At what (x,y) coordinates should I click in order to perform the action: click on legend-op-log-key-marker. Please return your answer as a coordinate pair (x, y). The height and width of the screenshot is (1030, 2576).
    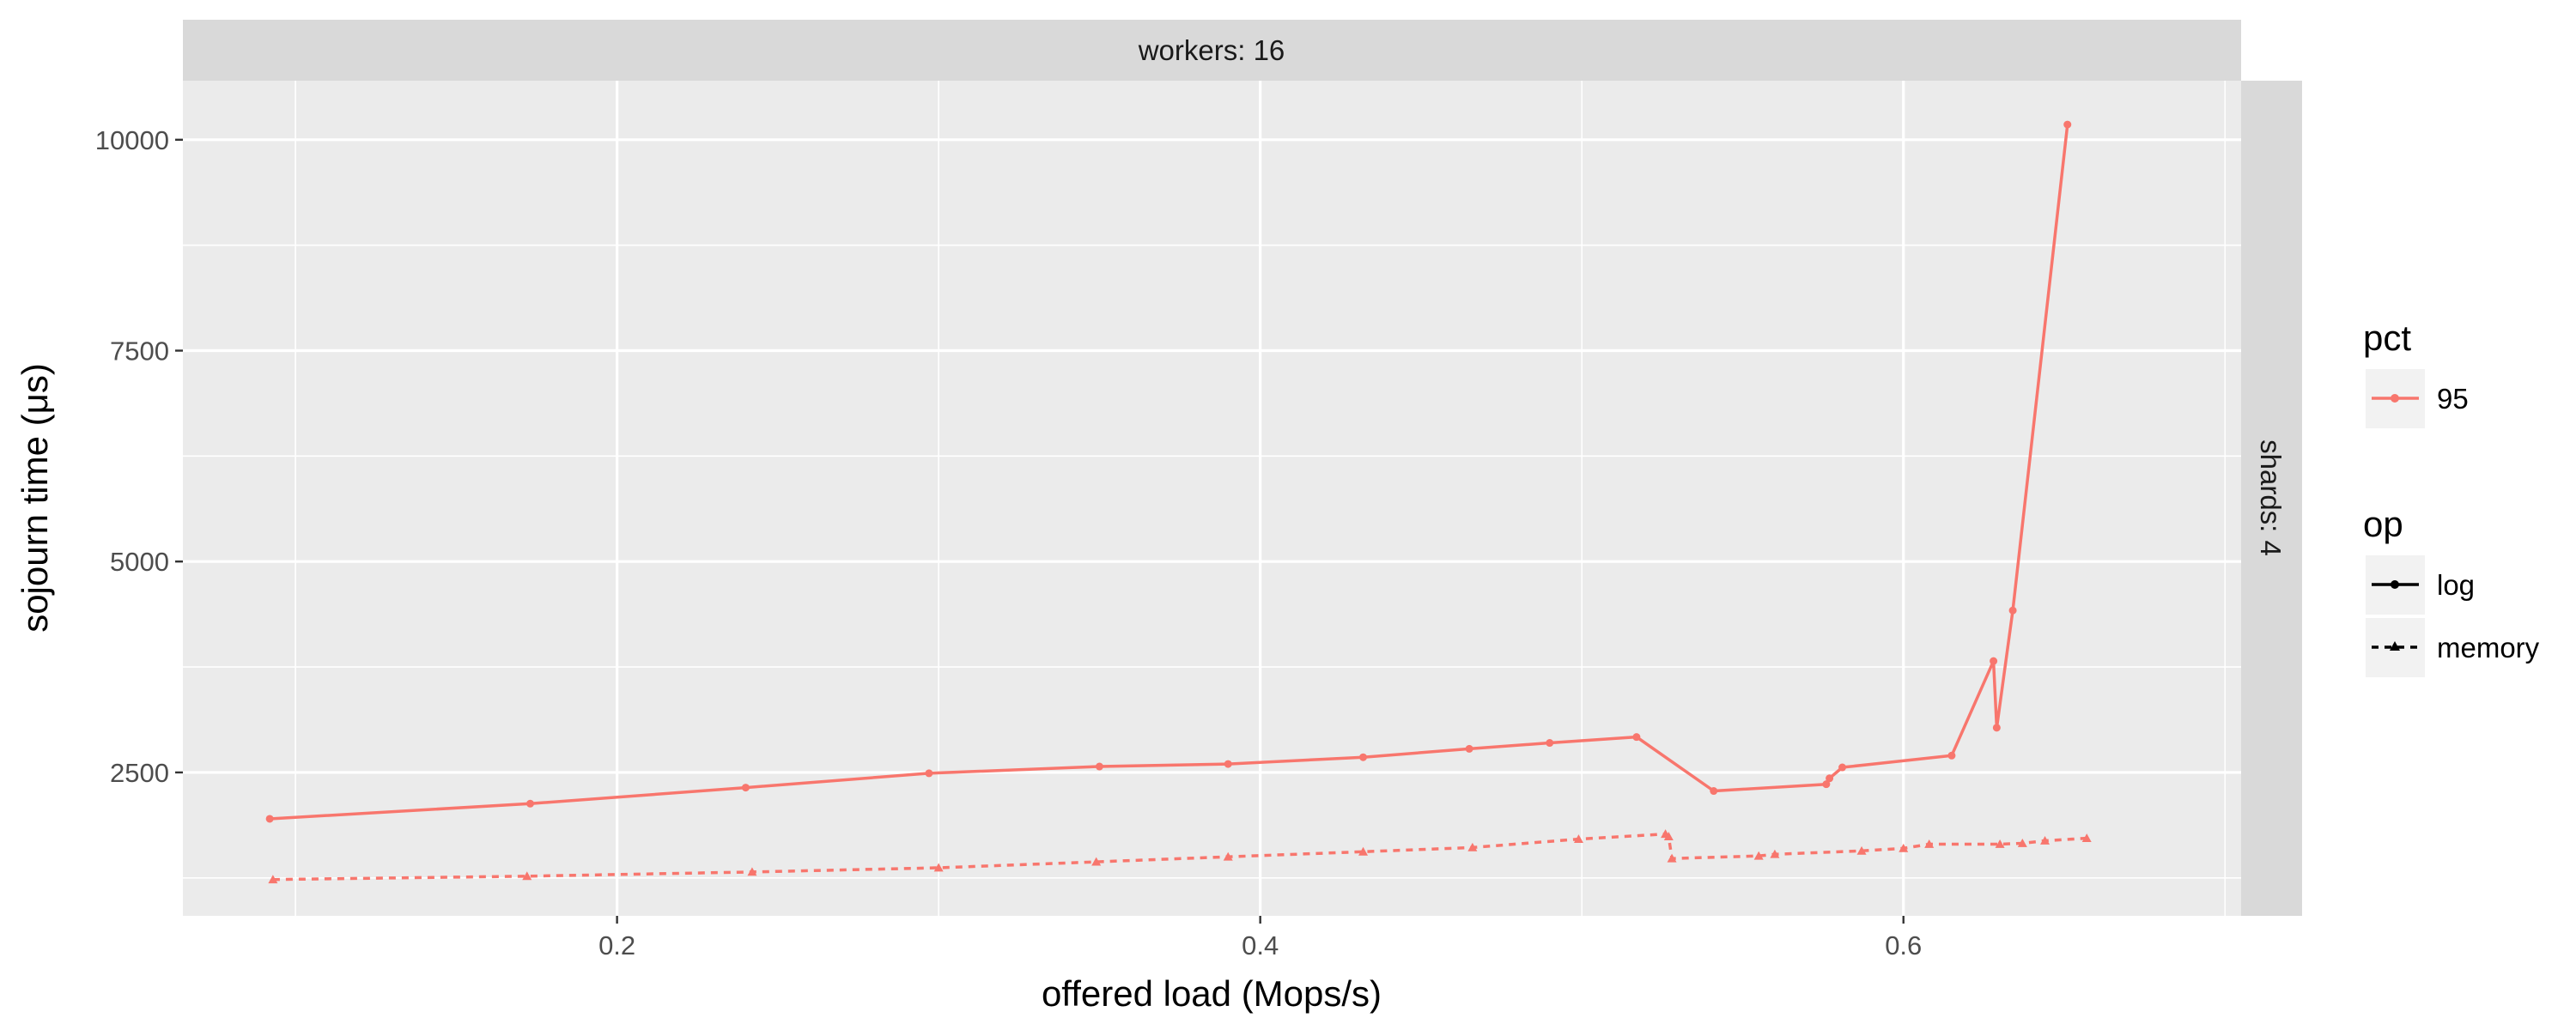
    Looking at the image, I should click on (2395, 584).